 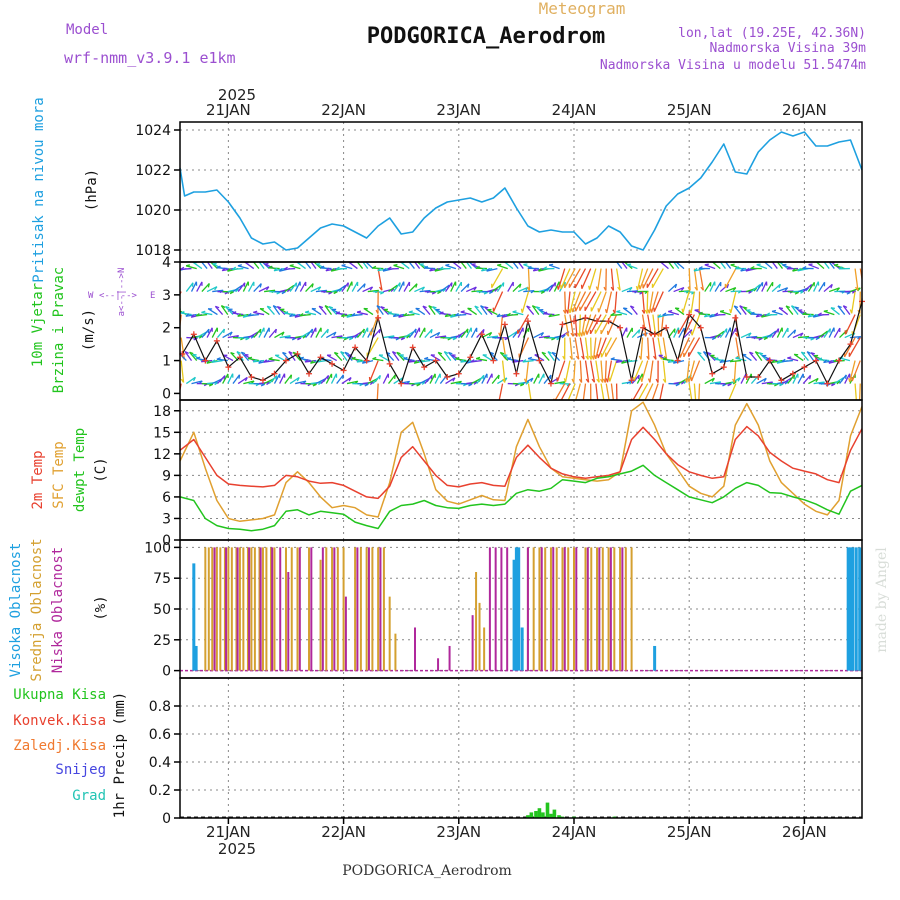 I want to click on wind-unit: (m/s), so click(x=89, y=330).